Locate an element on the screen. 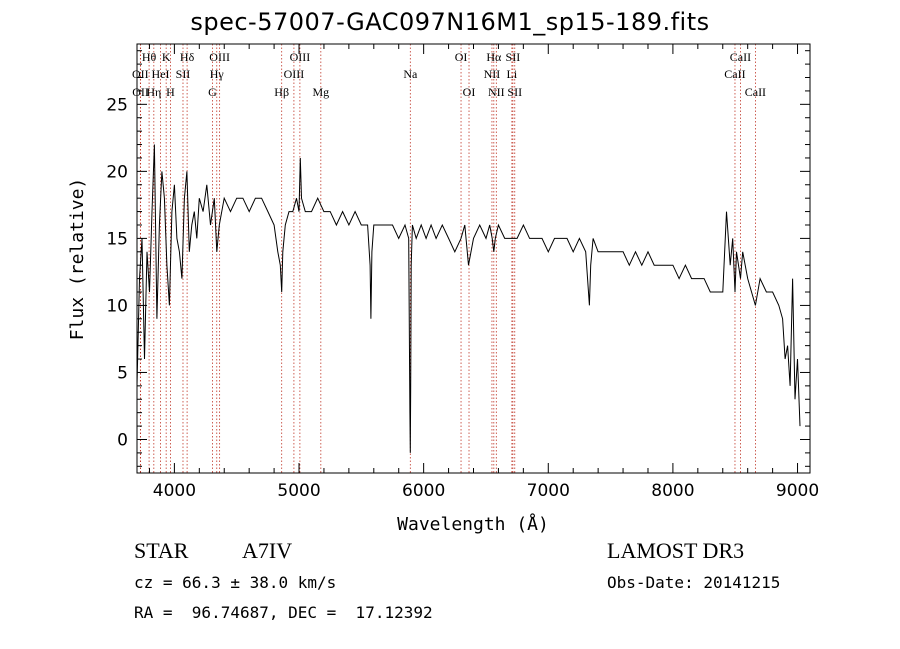 This screenshot has height=649, width=900. line-label: Hβ is located at coordinates (281, 92).